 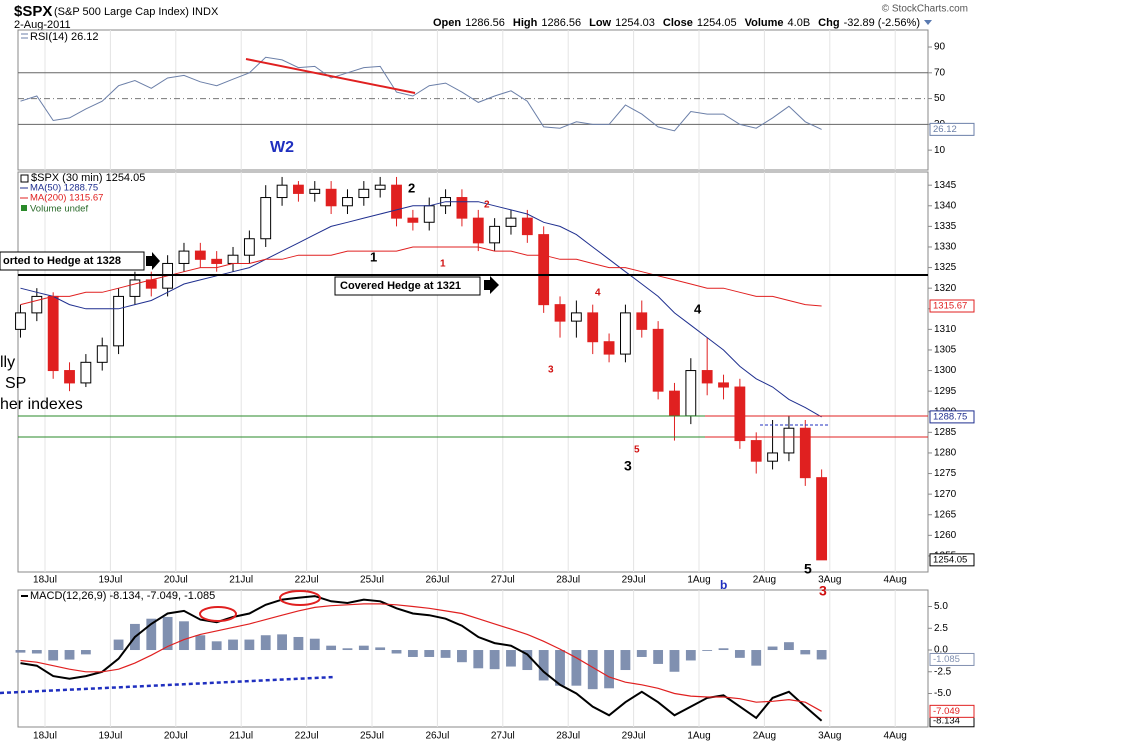 I want to click on quote-label: Low, so click(x=600, y=23).